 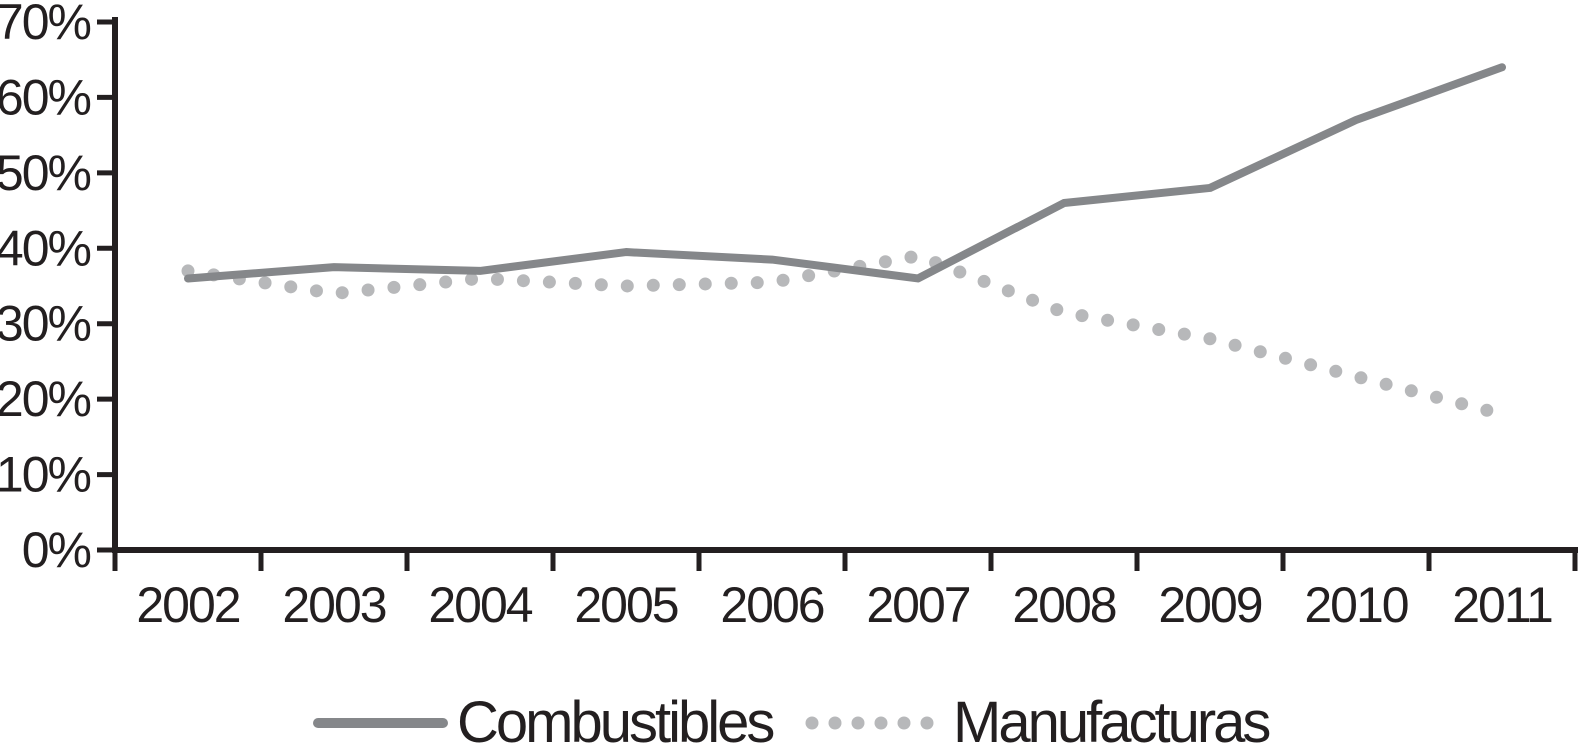 I want to click on y-axis-tick-label: 50%, so click(x=45, y=173).